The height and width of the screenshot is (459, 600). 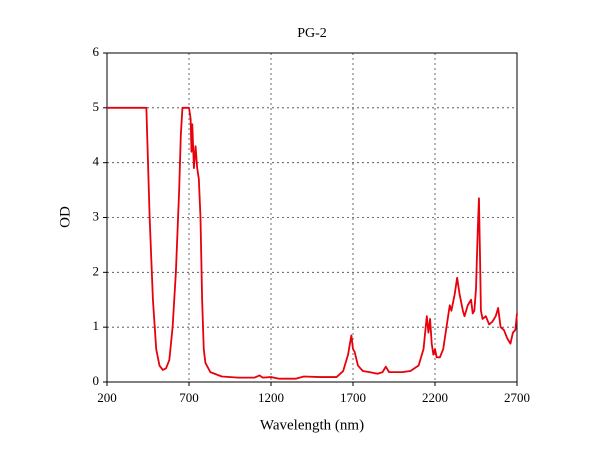 I want to click on y-tick-label: 4, so click(x=96, y=161).